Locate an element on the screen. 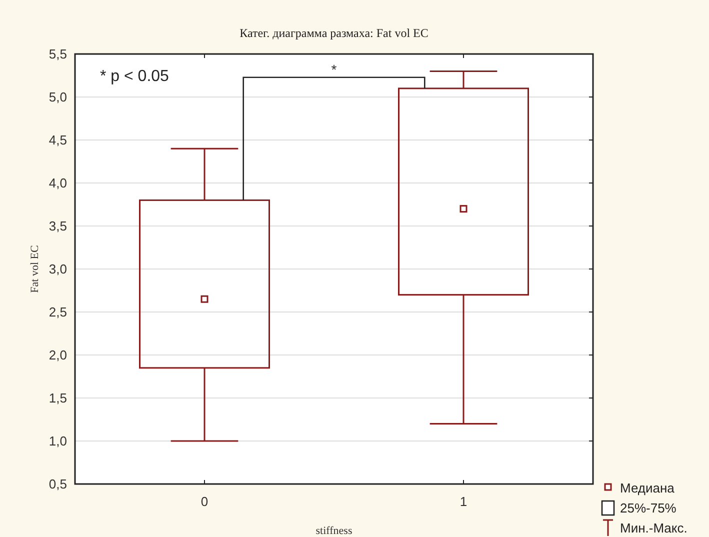 The height and width of the screenshot is (537, 709). y-axis-title: Fat vol EC is located at coordinates (35, 269).